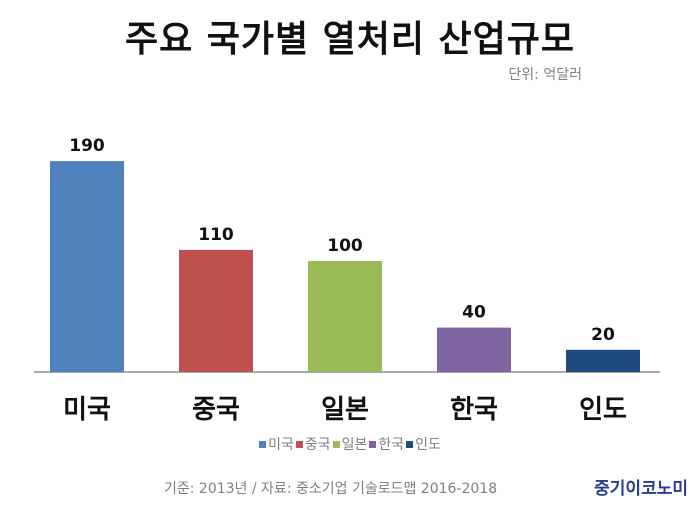  I want to click on legend: 미국 중국 일본 한국 인도, so click(350, 444).